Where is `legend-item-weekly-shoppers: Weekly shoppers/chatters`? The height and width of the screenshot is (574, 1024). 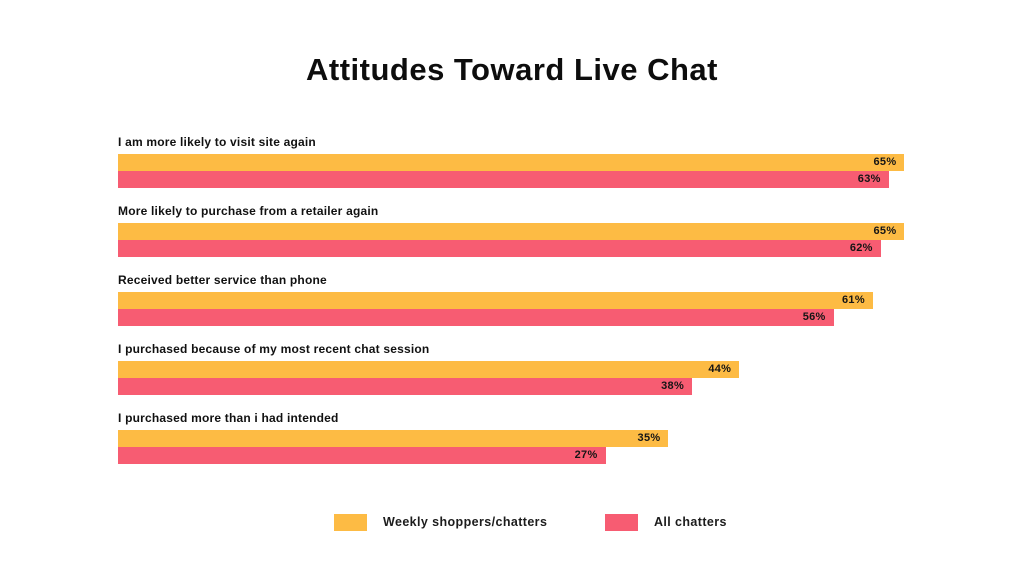 legend-item-weekly-shoppers: Weekly shoppers/chatters is located at coordinates (440, 522).